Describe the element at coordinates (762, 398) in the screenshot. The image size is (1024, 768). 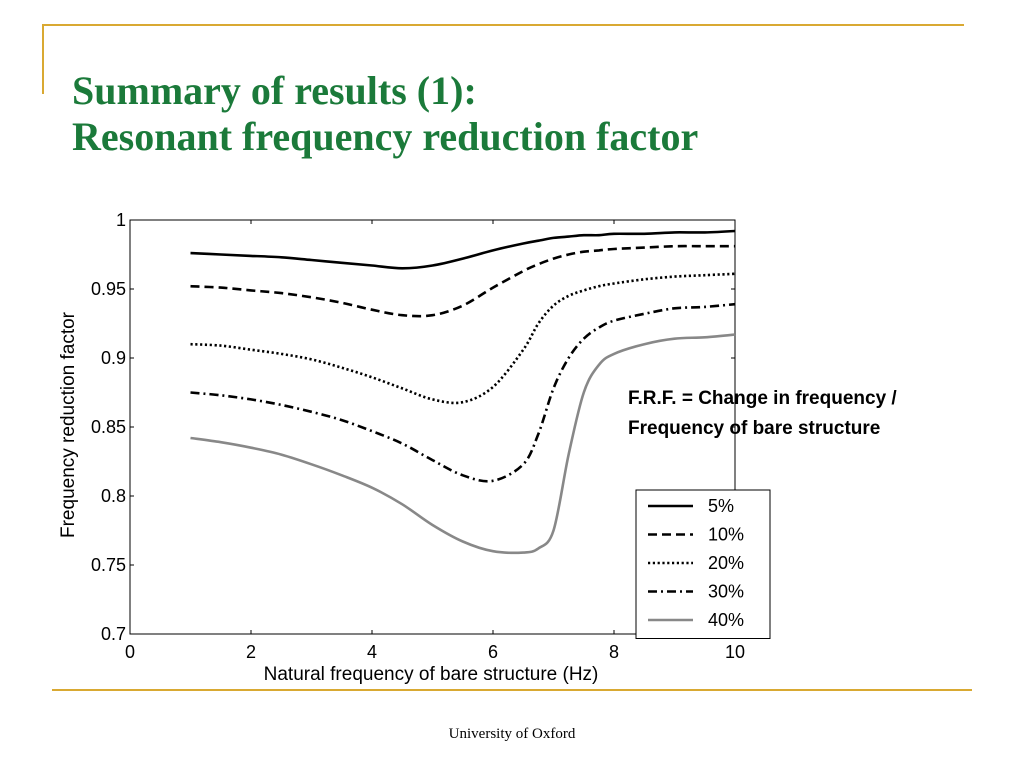
I see `frf-definition-line1: F.R.F. = Change in frequency /` at that location.